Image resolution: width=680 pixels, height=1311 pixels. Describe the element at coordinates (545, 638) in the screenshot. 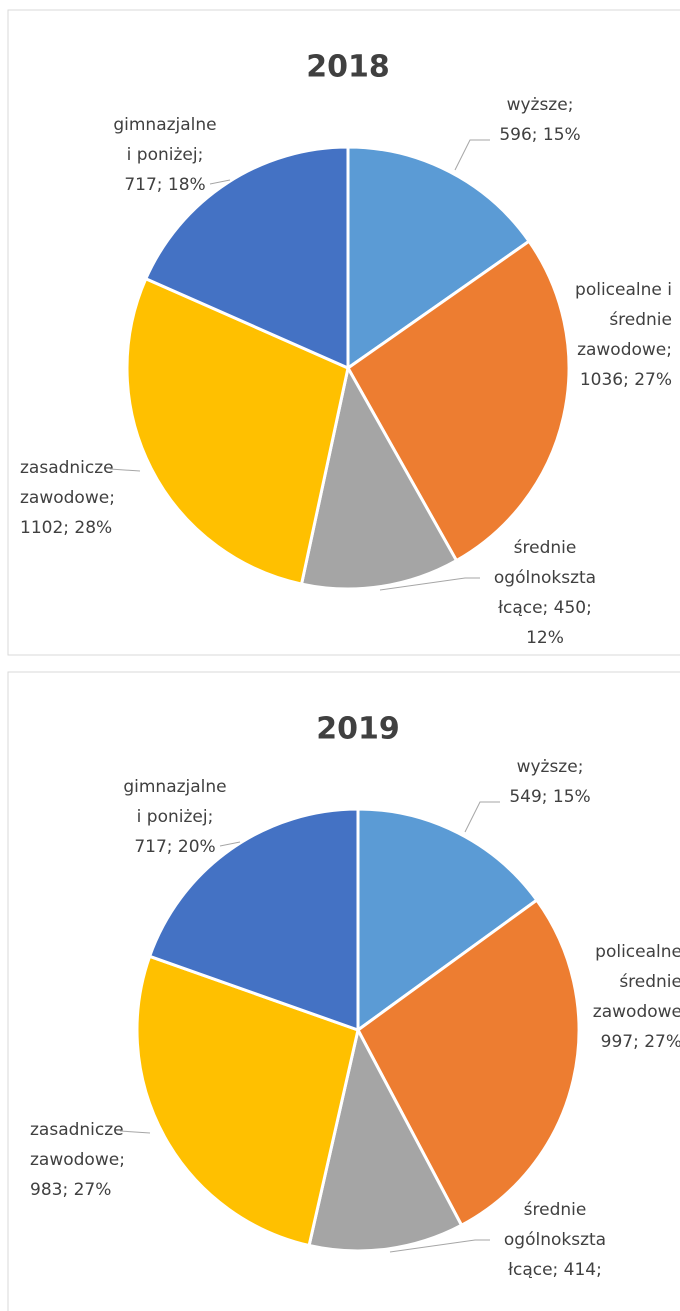

I see `data-label: 12%` at that location.